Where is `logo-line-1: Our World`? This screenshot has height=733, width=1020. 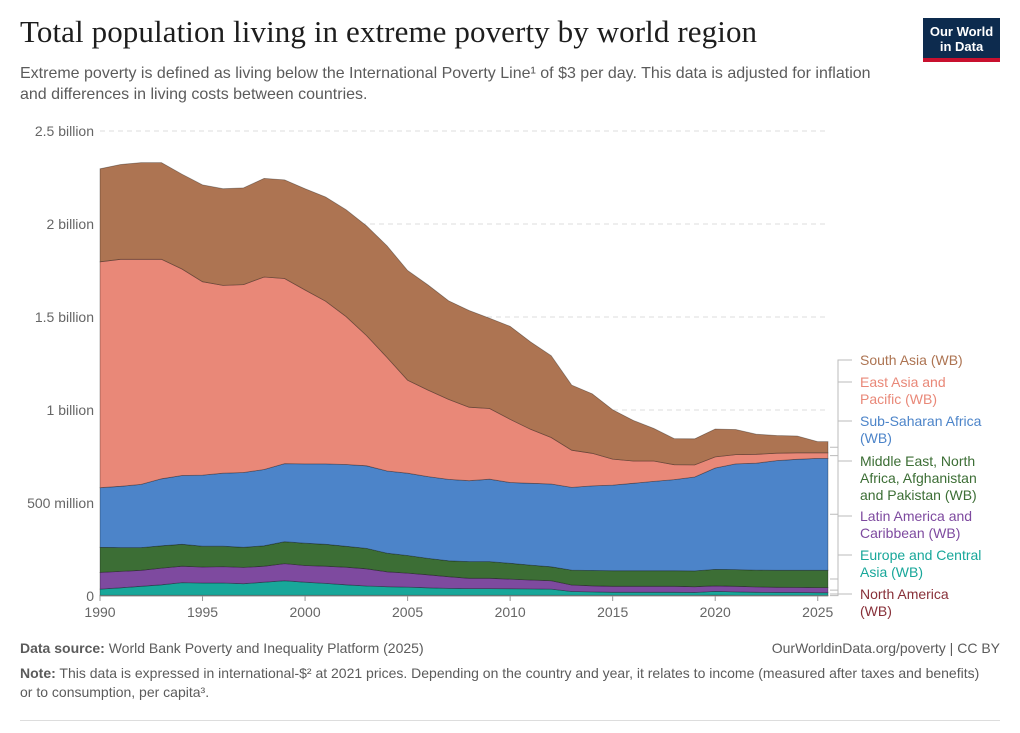 logo-line-1: Our World is located at coordinates (961, 31).